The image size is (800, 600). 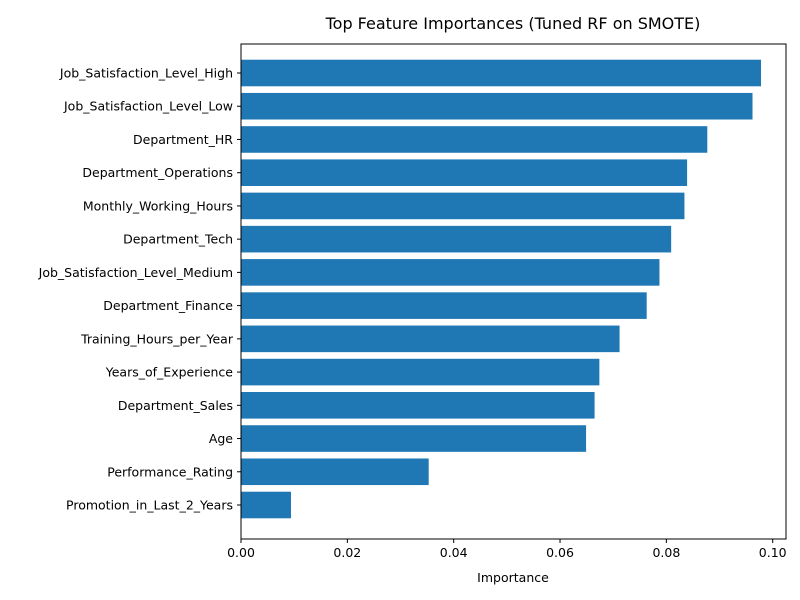 I want to click on y-tick-label: Training_Hours_per_Year, so click(x=157, y=338).